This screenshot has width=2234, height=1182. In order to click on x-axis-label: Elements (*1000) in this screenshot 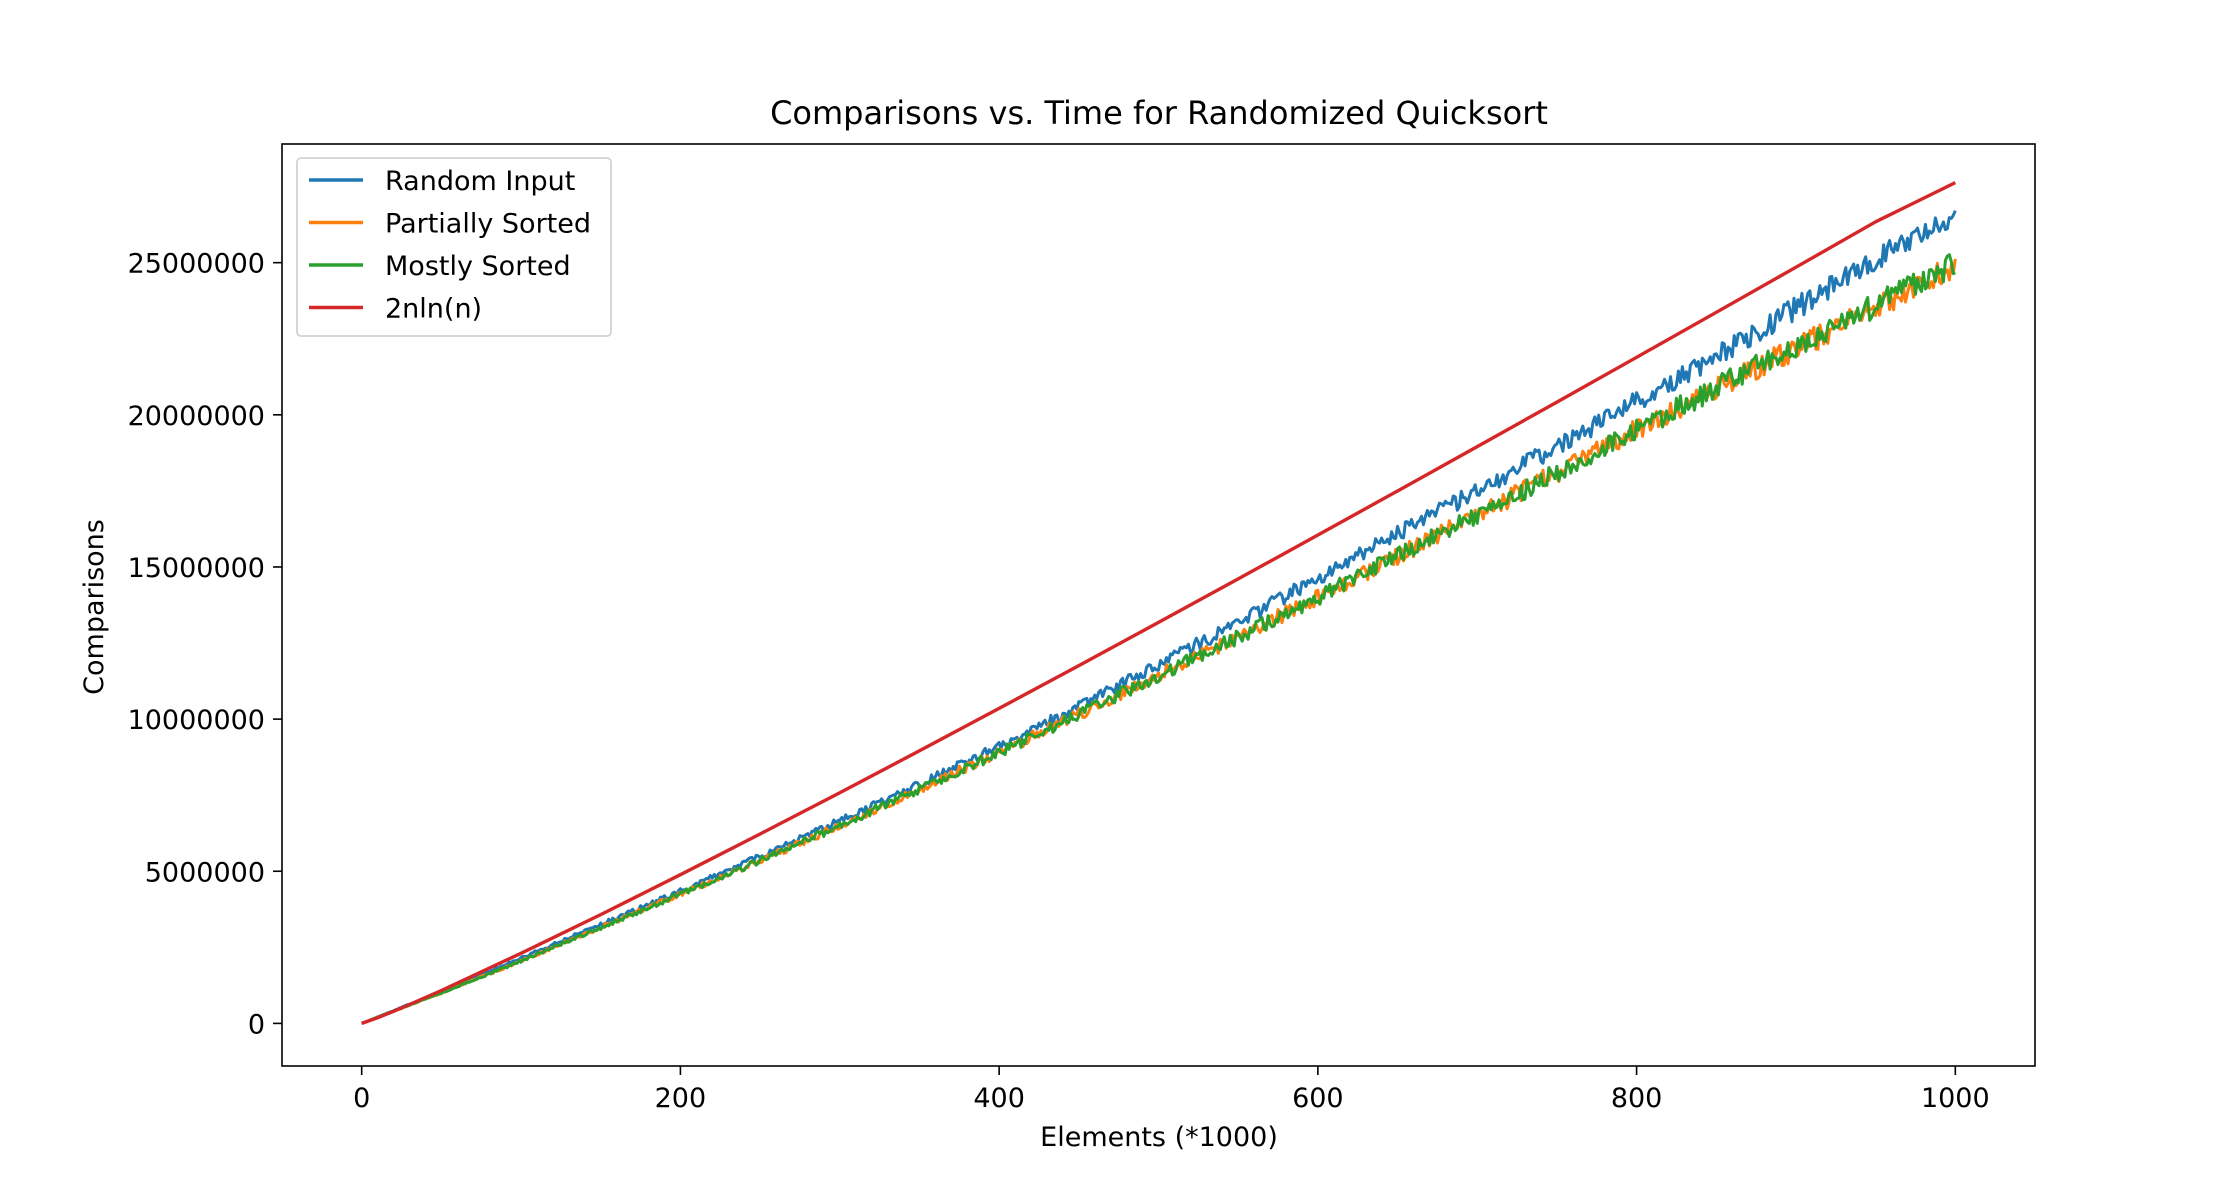, I will do `click(1159, 1137)`.